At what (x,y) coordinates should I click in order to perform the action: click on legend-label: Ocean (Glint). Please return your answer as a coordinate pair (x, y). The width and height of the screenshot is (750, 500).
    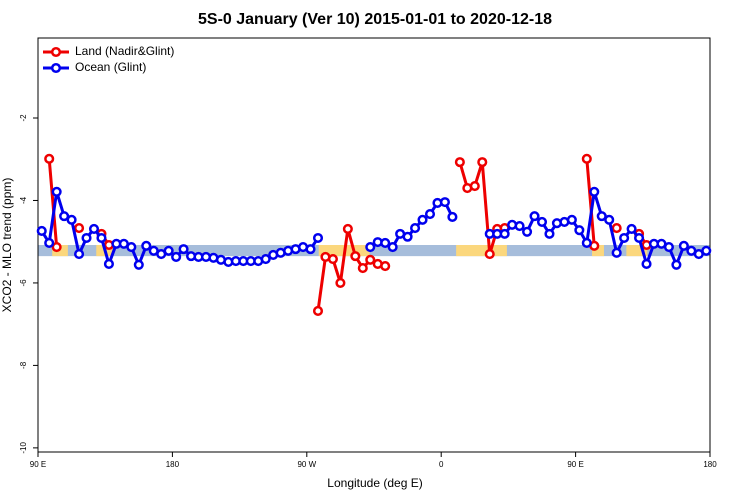
    Looking at the image, I should click on (110, 67).